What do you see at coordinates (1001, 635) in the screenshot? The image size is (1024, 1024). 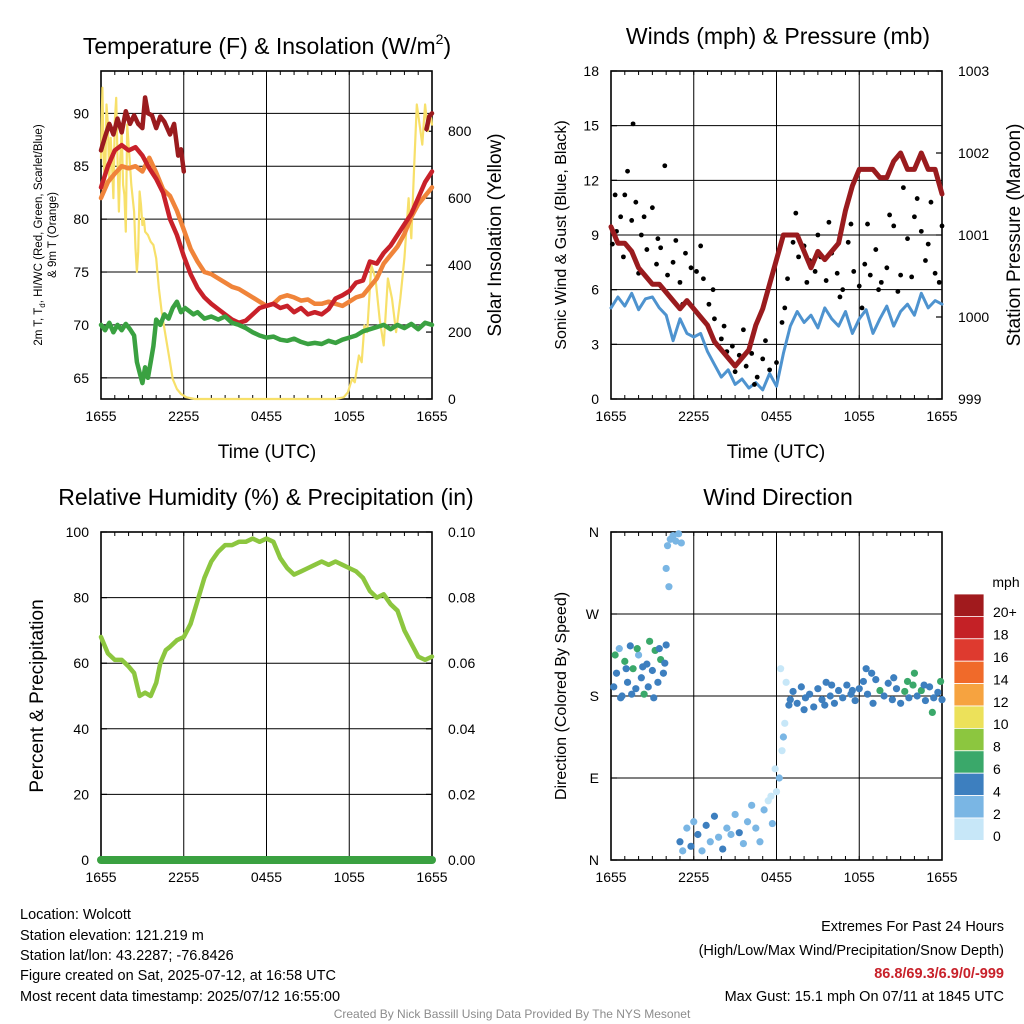 I see `legend-label: 18` at bounding box center [1001, 635].